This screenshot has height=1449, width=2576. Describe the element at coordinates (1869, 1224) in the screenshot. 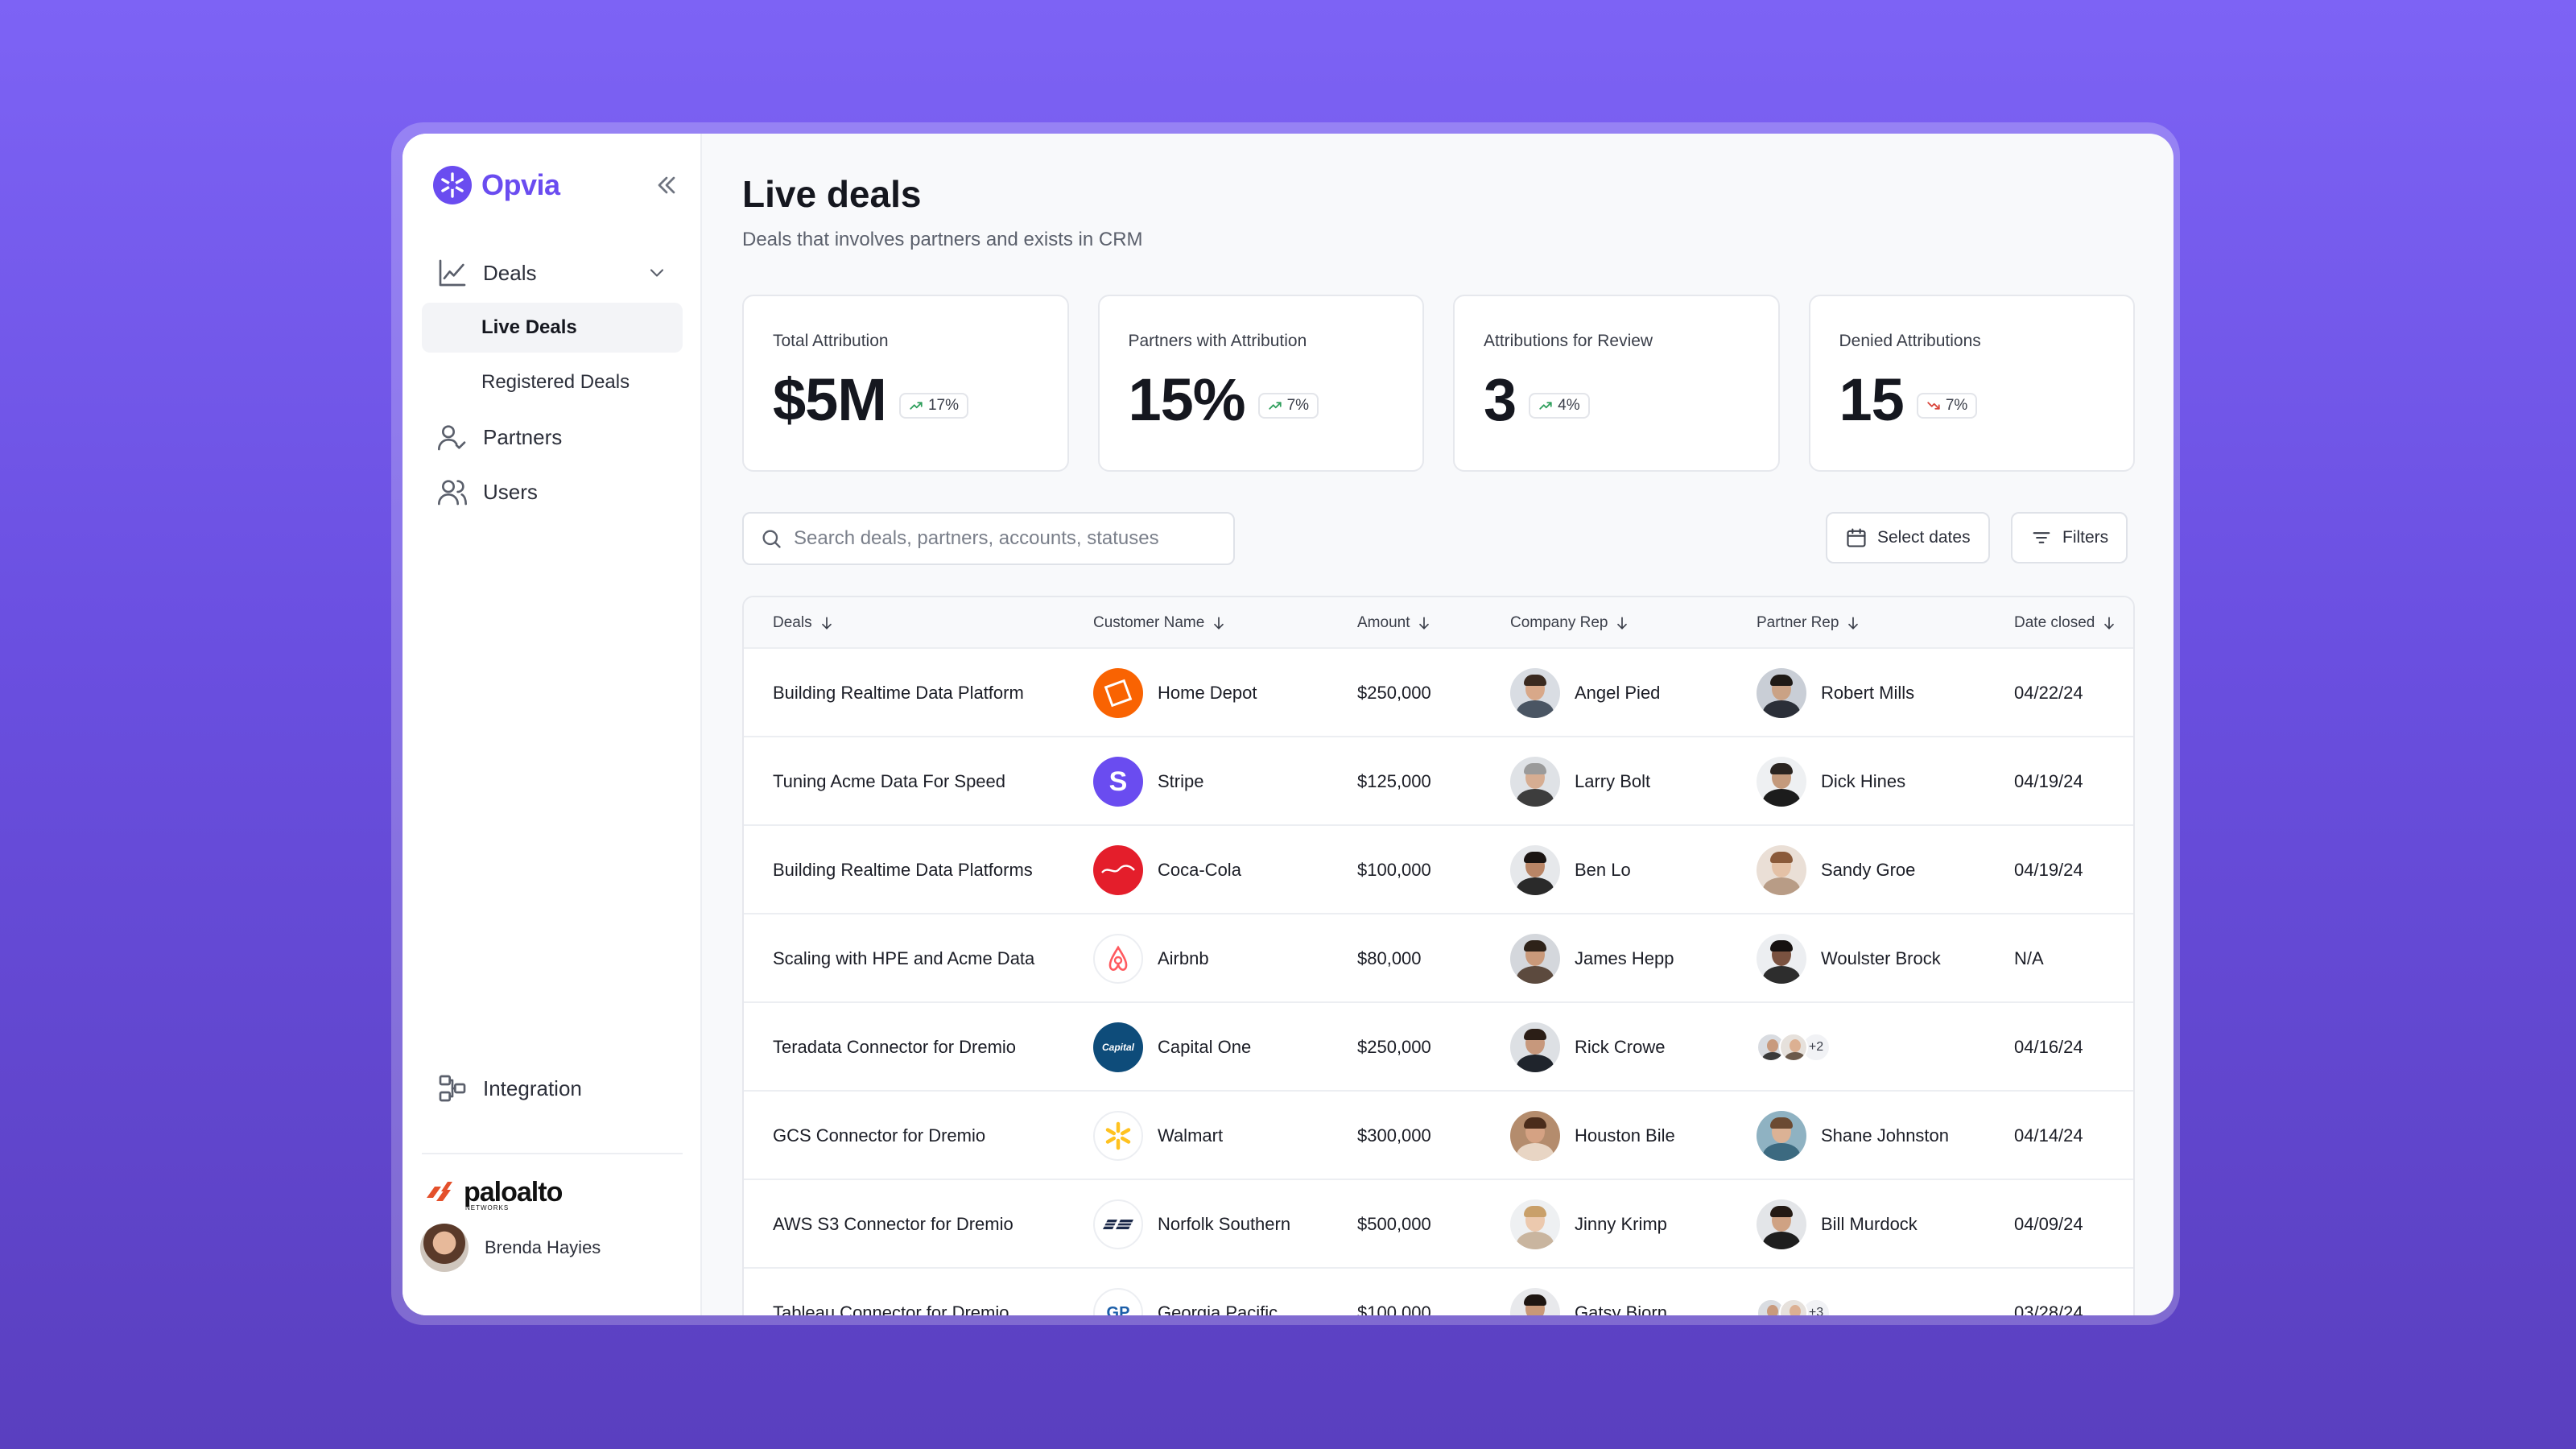

I see `partner-rep-name: Bill Murdock` at that location.